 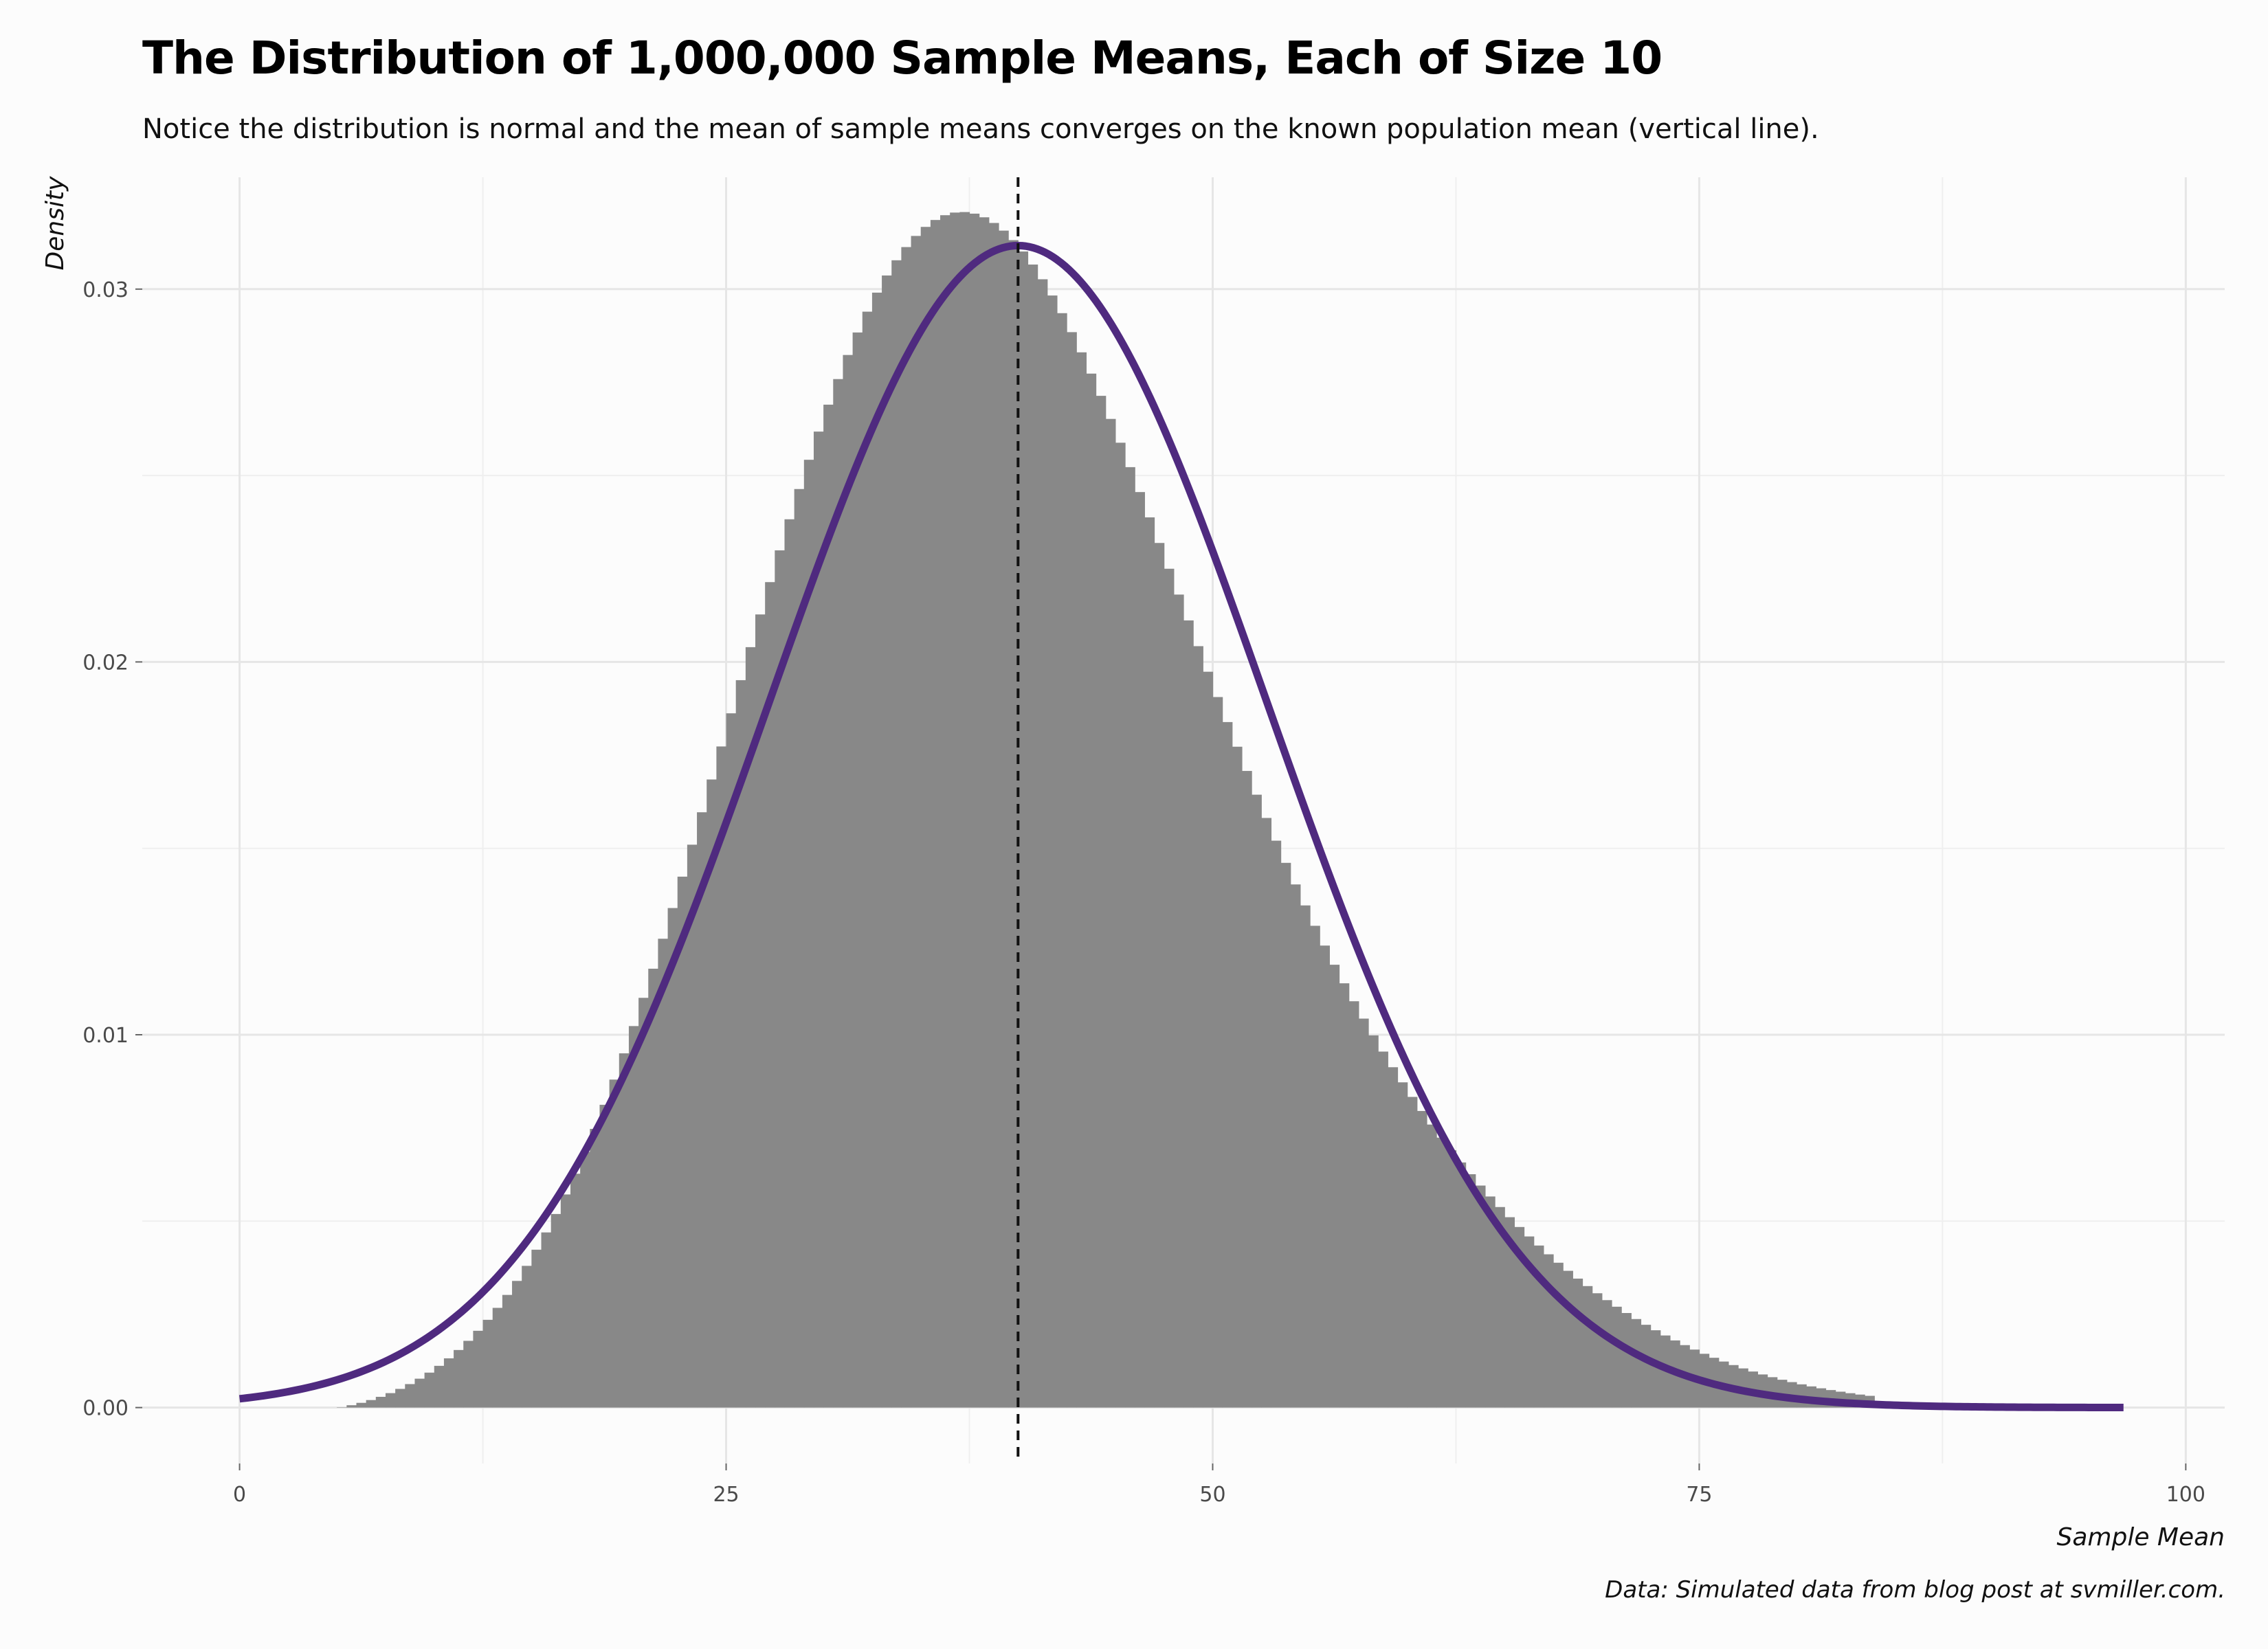 I want to click on x-axis-title: Sample Mean, so click(x=2140, y=1537).